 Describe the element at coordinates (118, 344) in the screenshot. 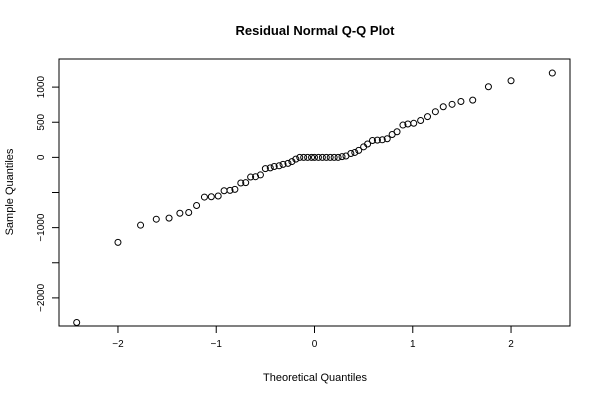

I see `x-tick-label: −2` at that location.